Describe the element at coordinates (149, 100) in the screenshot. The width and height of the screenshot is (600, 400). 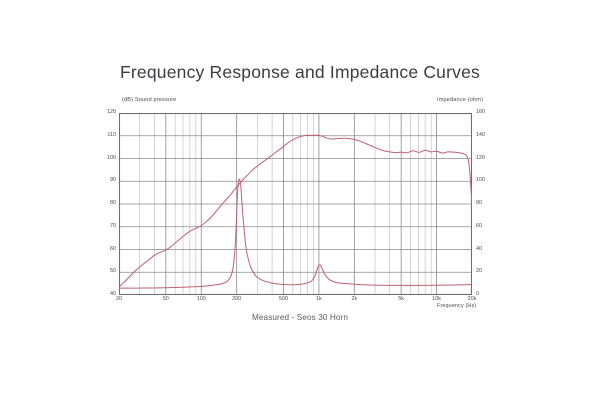
I see `y-axis-left-label: (dB) Sound pressure` at that location.